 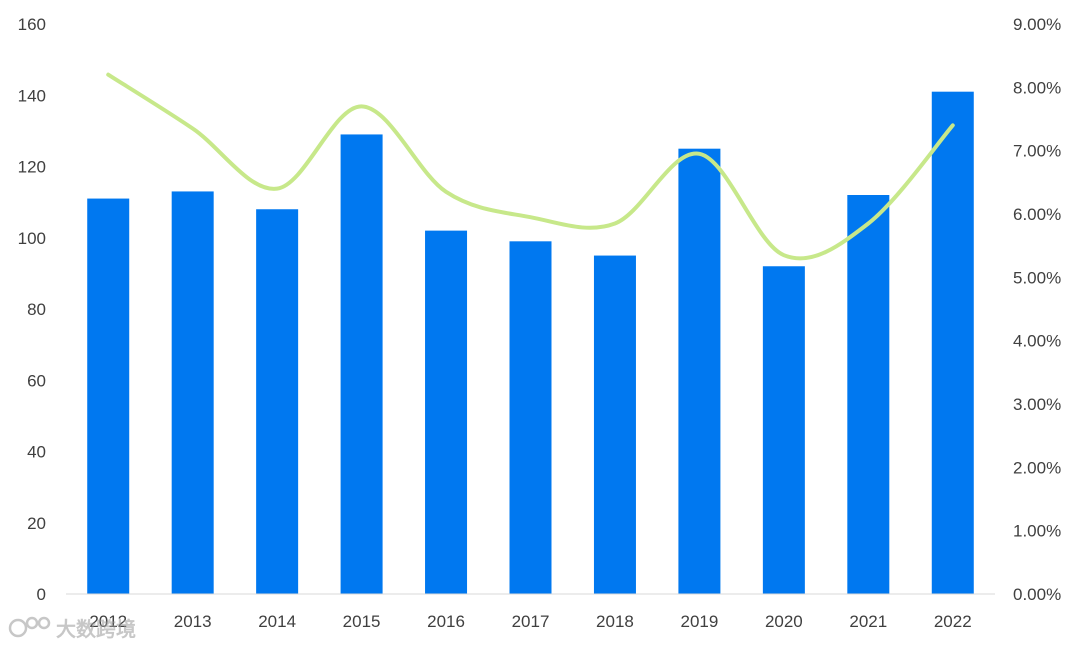 What do you see at coordinates (29, 627) in the screenshot?
I see `watermark-logo-icon` at bounding box center [29, 627].